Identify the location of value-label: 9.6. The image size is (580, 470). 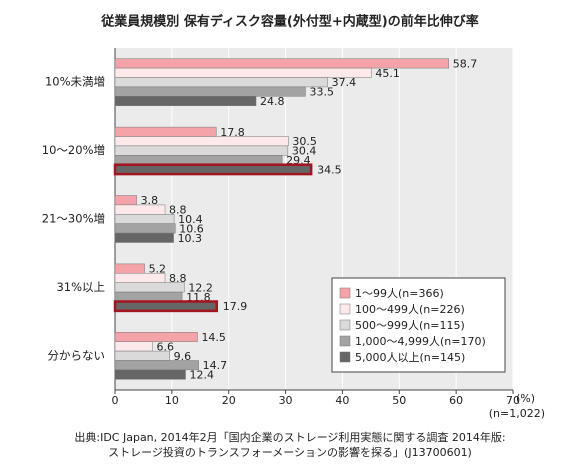
(183, 356).